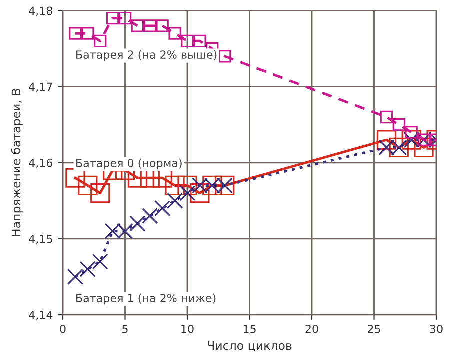 This screenshot has width=450, height=358. Describe the element at coordinates (17, 162) in the screenshot. I see `y-axis-title: Напряжение батареи, В` at that location.